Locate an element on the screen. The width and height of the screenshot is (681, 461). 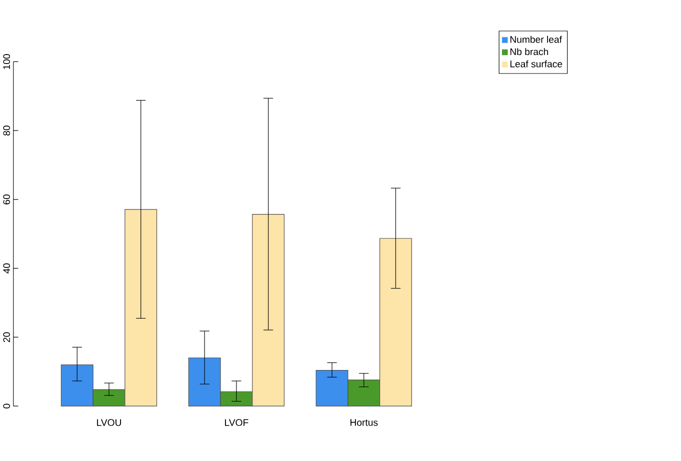
y-tick-label: 60 is located at coordinates (6, 199).